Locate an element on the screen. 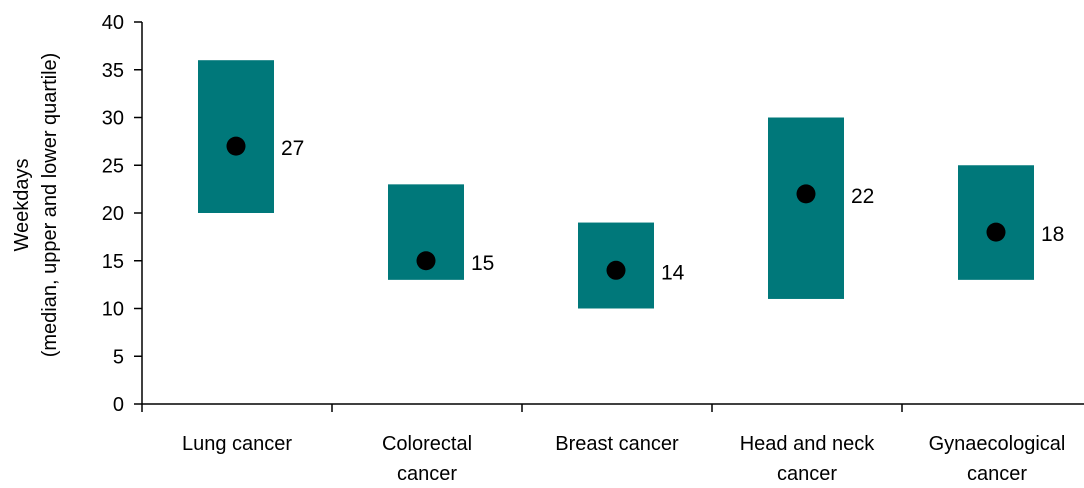 The image size is (1084, 488). median-data-label: 14 is located at coordinates (673, 272).